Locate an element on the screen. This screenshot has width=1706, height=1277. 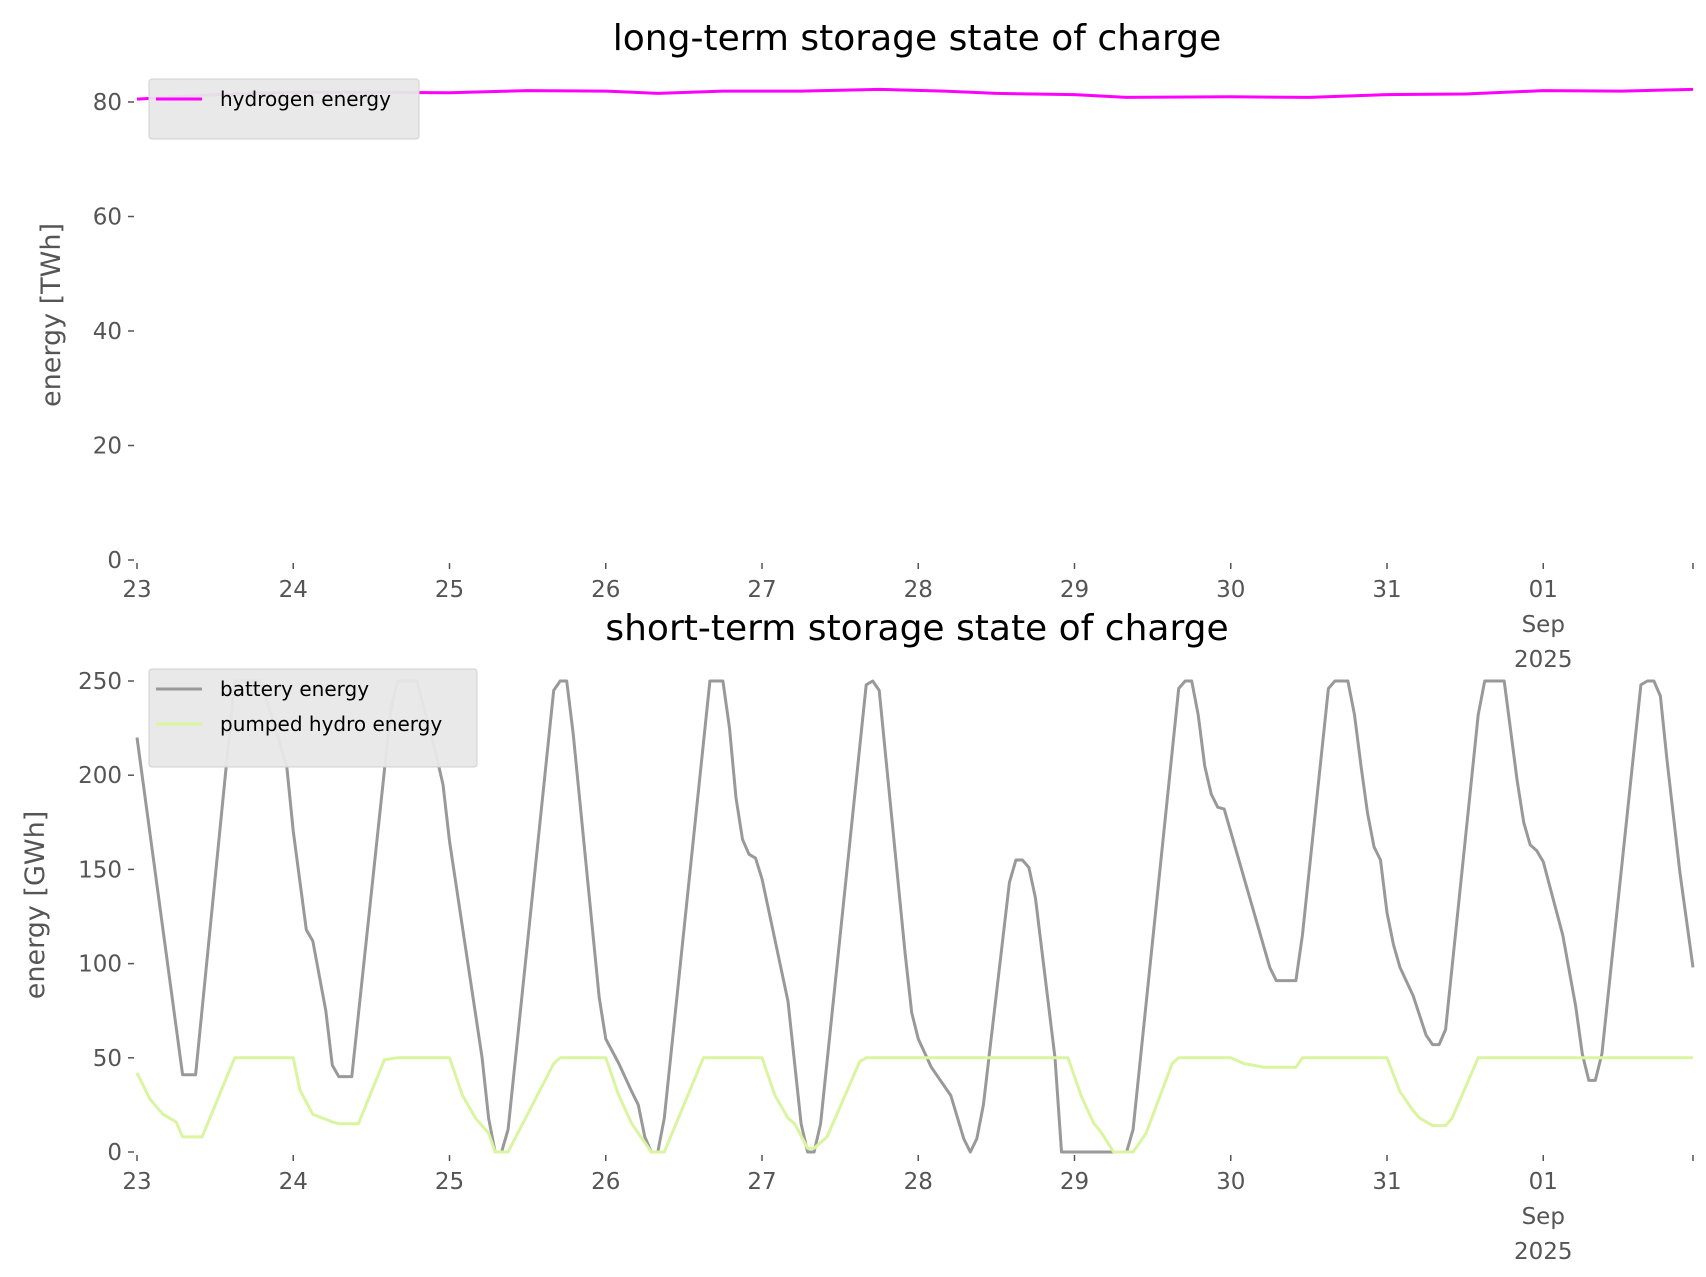
legend: hydrogen energy is located at coordinates (284, 109).